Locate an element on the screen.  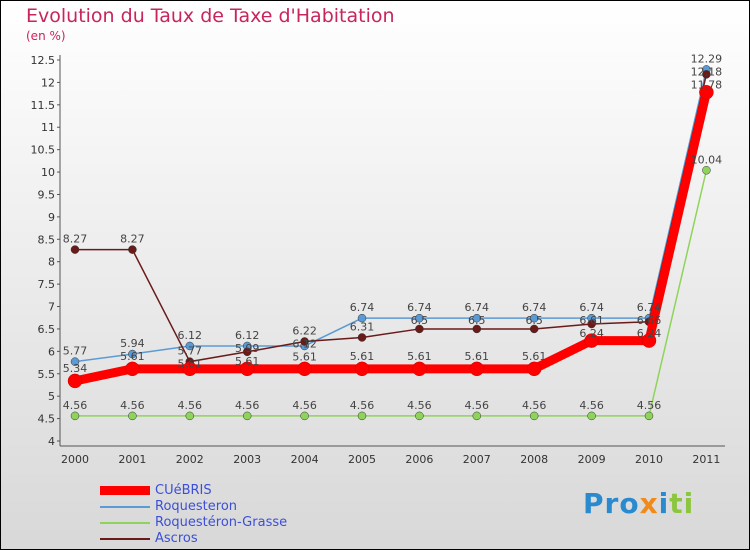
y-tick-label: 6 is located at coordinates (51, 351).